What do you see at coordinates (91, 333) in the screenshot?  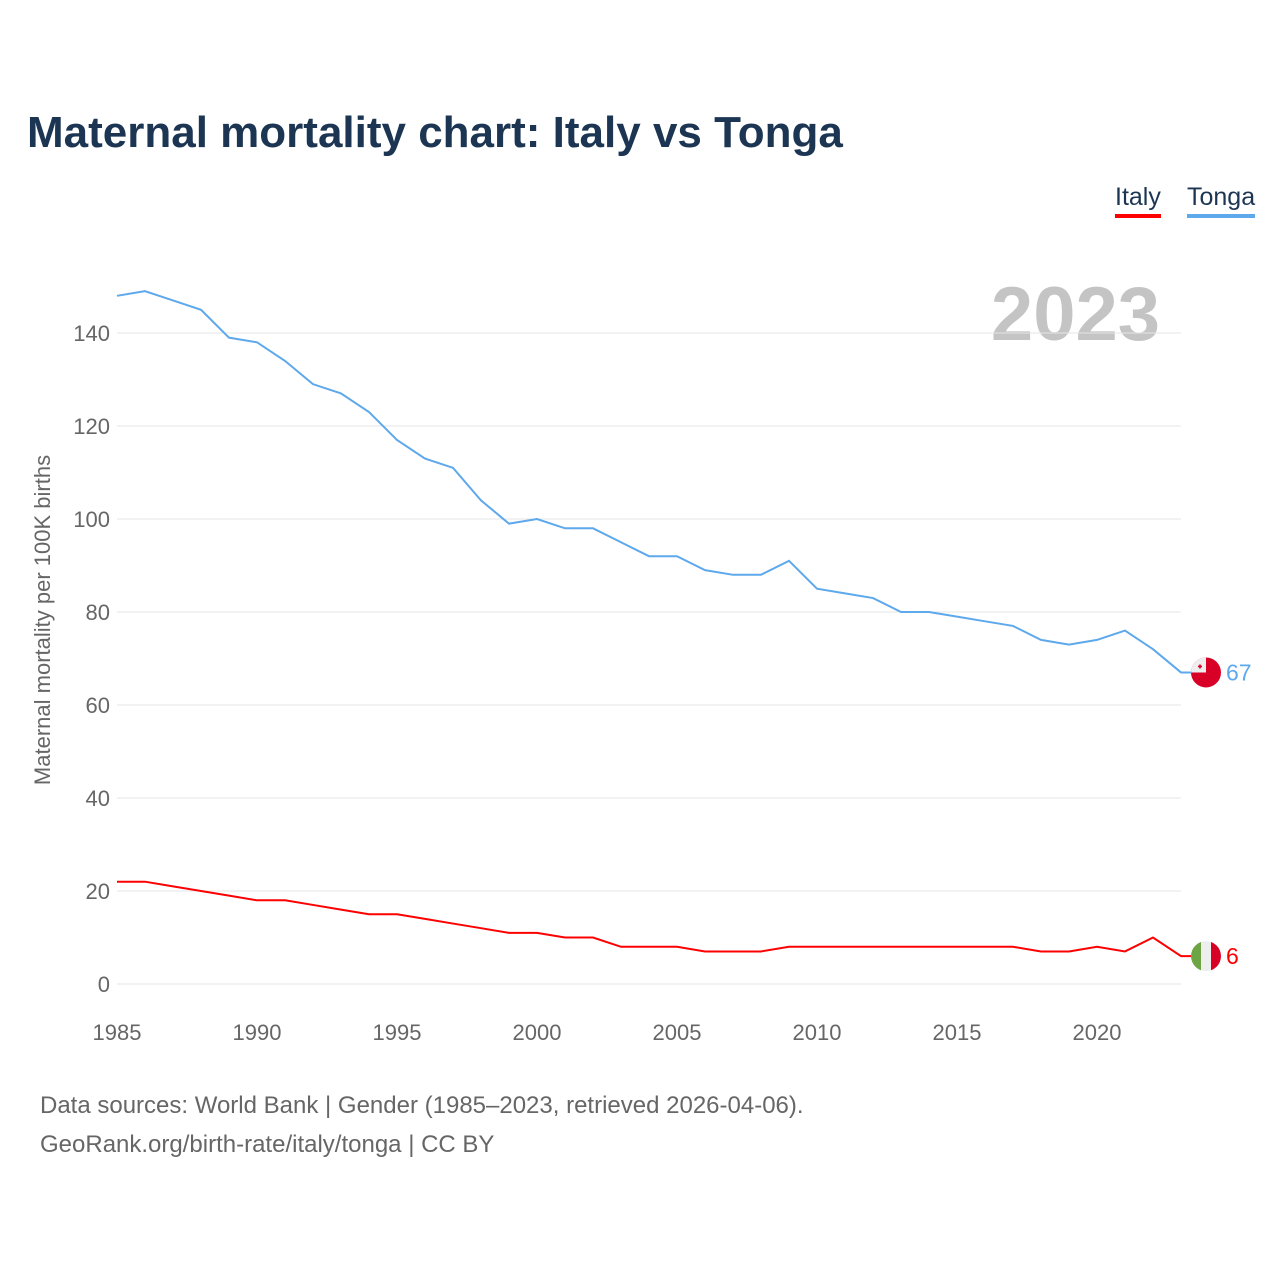 I see `y-tick-label: 140` at bounding box center [91, 333].